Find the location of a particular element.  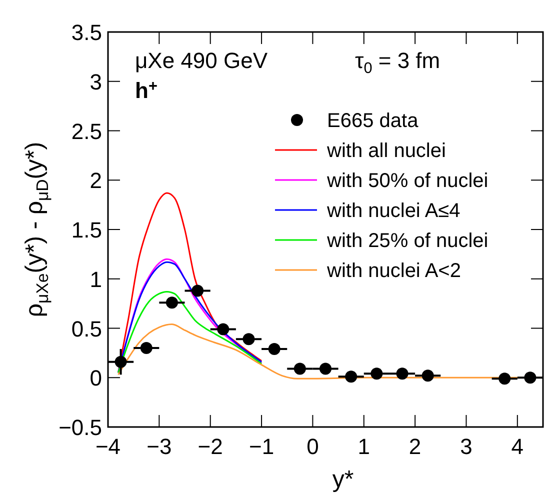

annotation: τ$_{0}$ = 3 fm is located at coordinates (397, 63).